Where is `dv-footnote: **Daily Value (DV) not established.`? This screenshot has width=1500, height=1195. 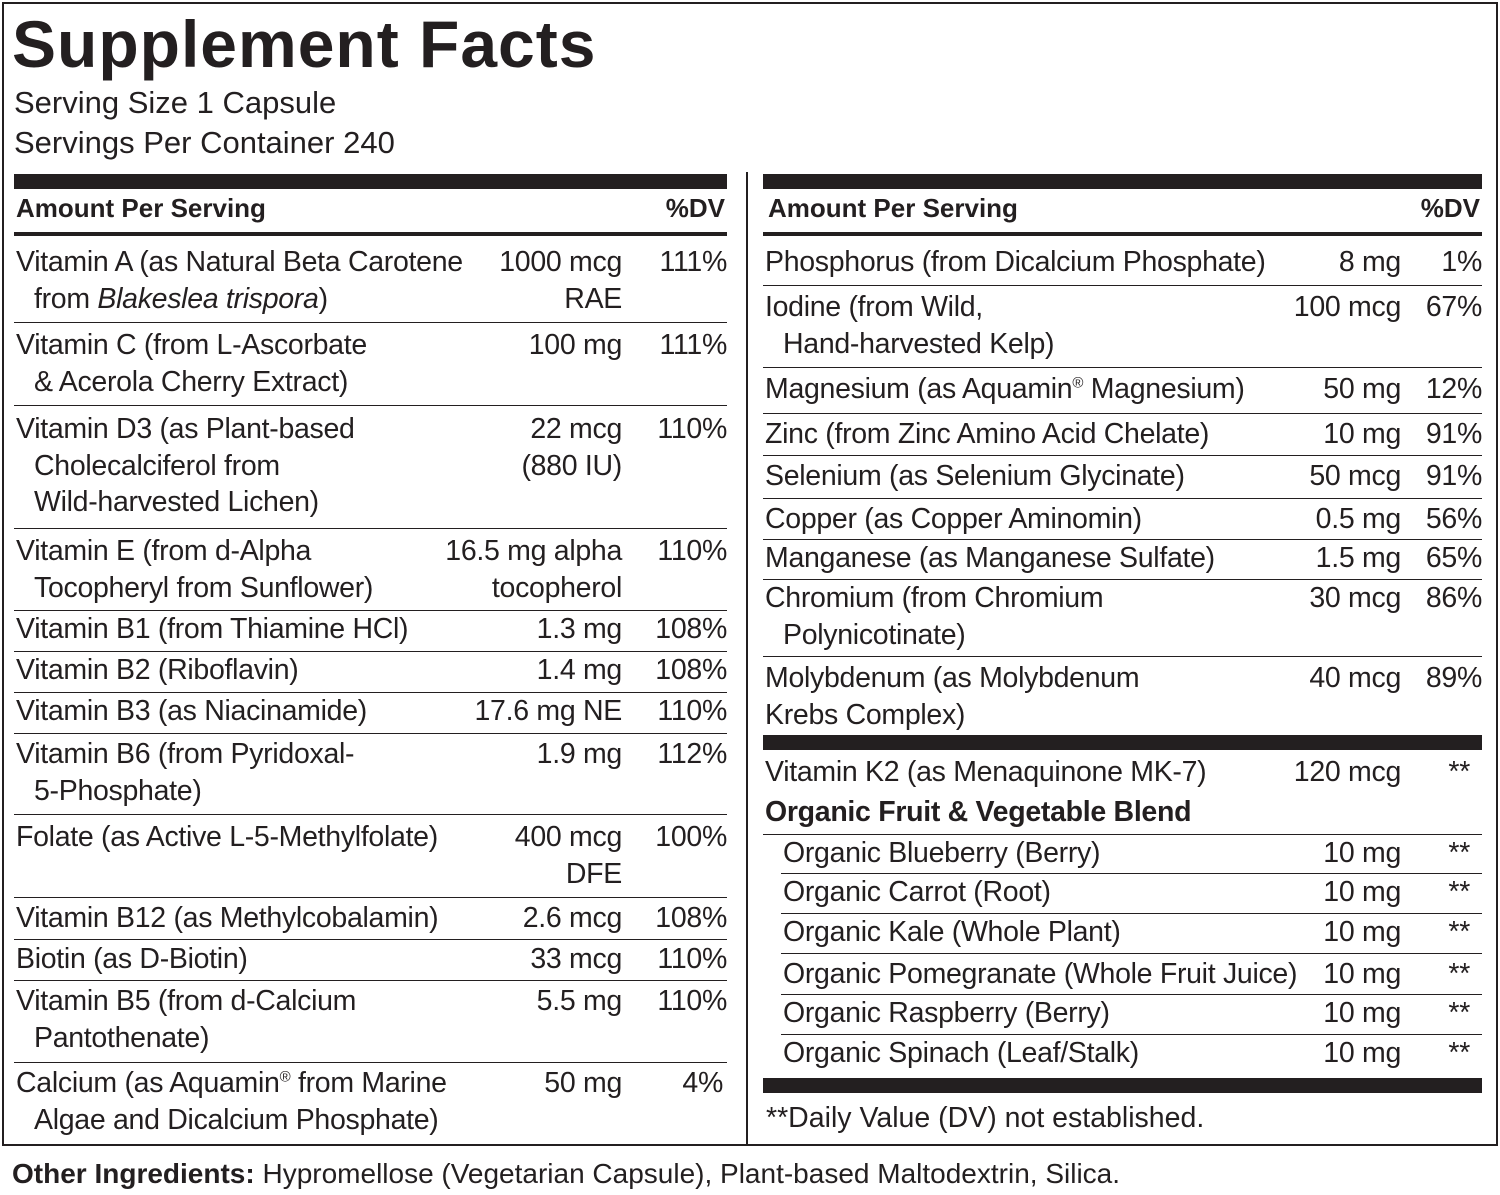
dv-footnote: **Daily Value (DV) not established. is located at coordinates (985, 1118).